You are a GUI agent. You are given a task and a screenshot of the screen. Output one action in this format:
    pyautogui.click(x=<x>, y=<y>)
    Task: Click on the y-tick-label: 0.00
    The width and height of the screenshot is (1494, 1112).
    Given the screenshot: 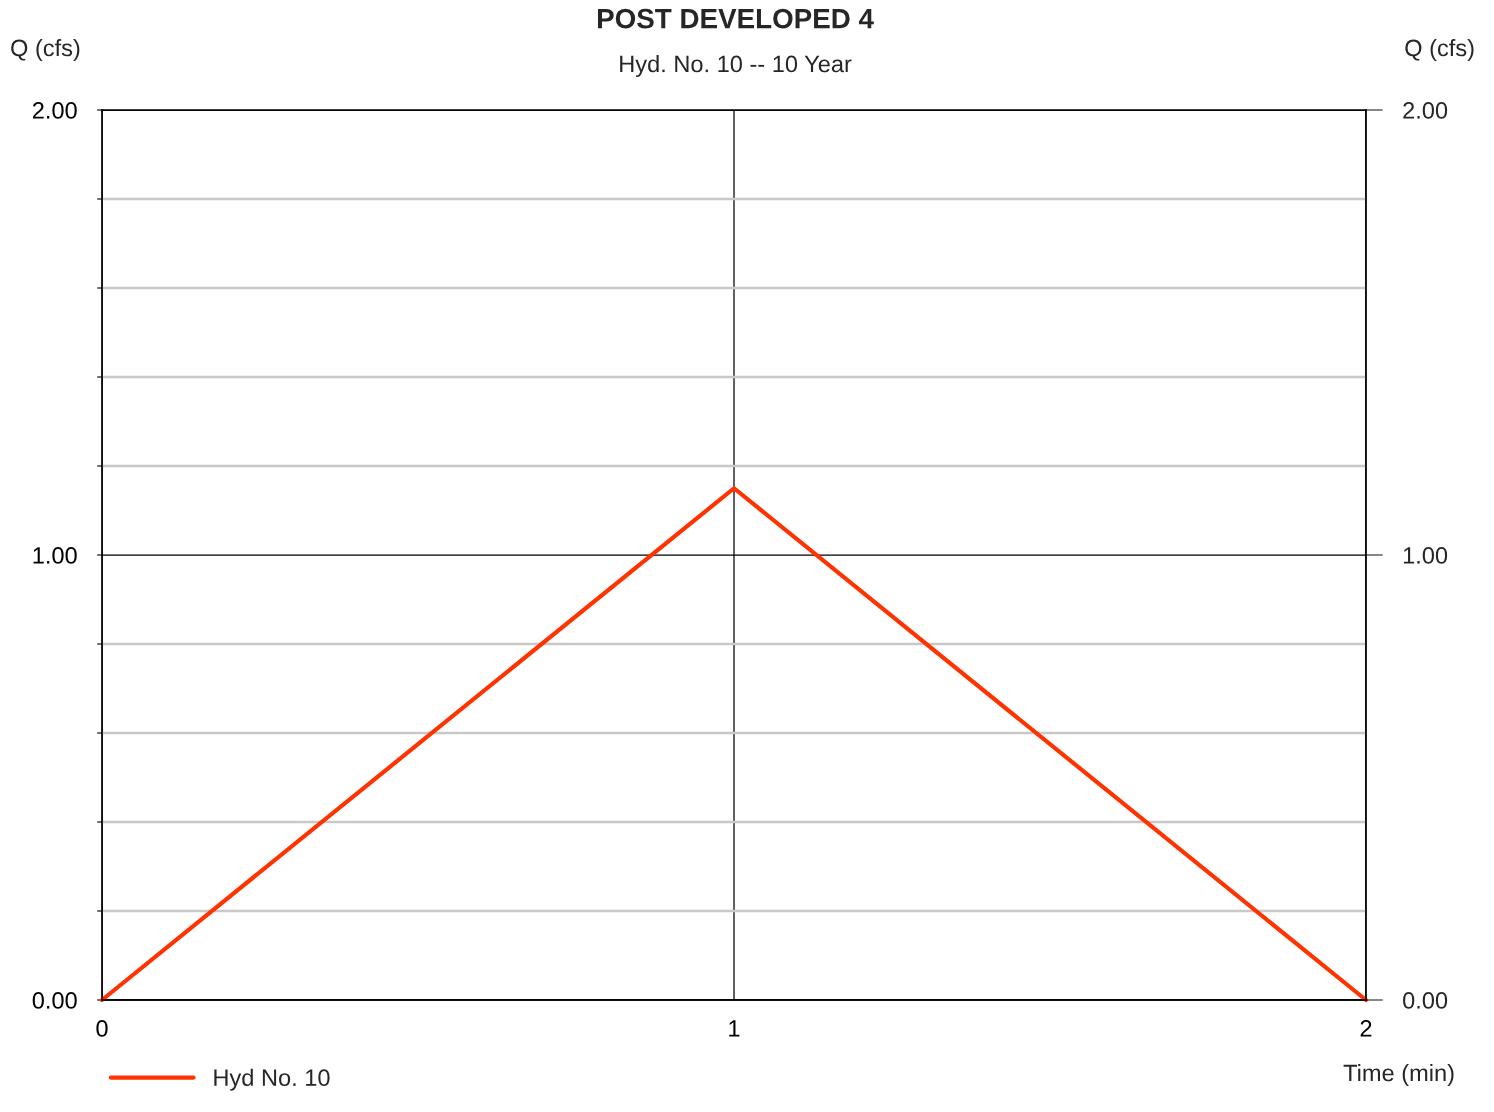 What is the action you would take?
    pyautogui.click(x=54, y=1000)
    